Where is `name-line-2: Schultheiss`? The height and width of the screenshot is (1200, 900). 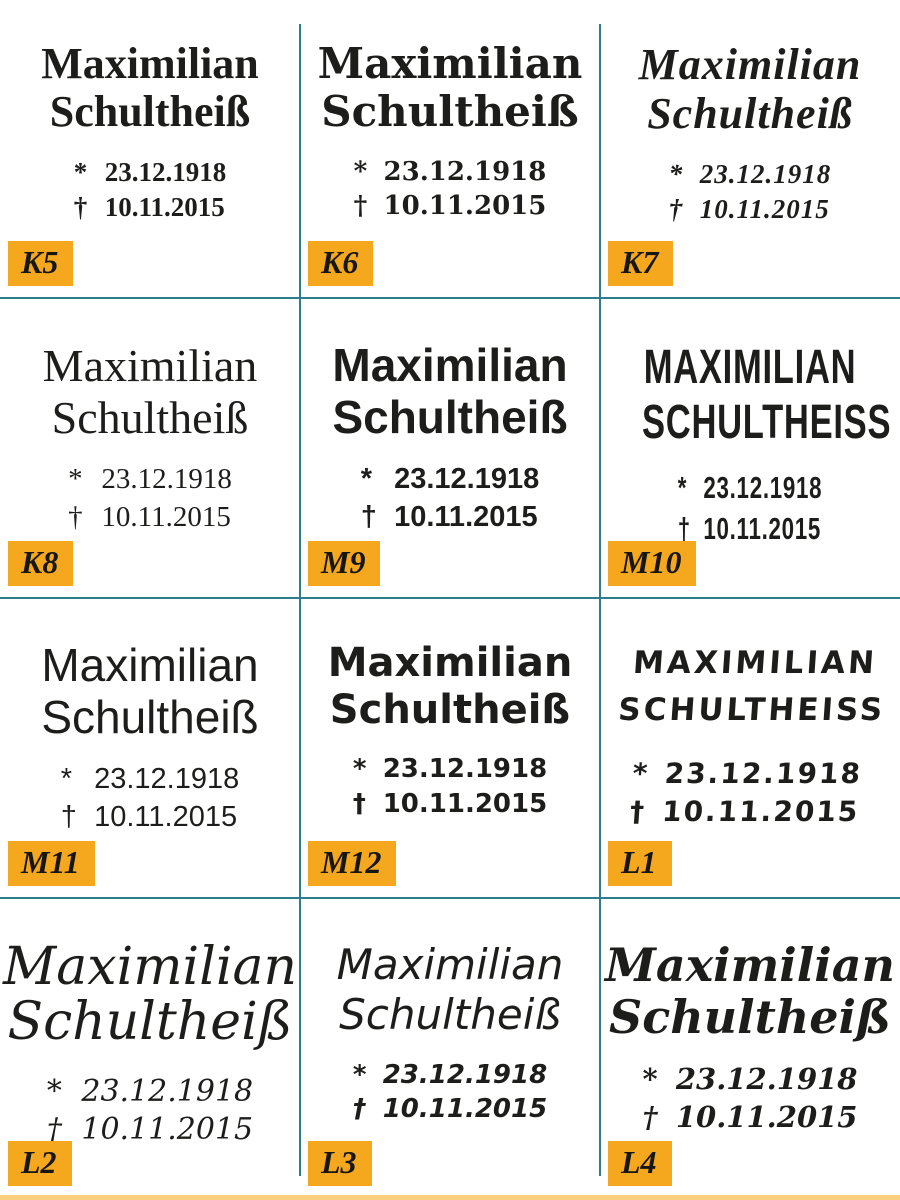 name-line-2: Schultheiss is located at coordinates (767, 423).